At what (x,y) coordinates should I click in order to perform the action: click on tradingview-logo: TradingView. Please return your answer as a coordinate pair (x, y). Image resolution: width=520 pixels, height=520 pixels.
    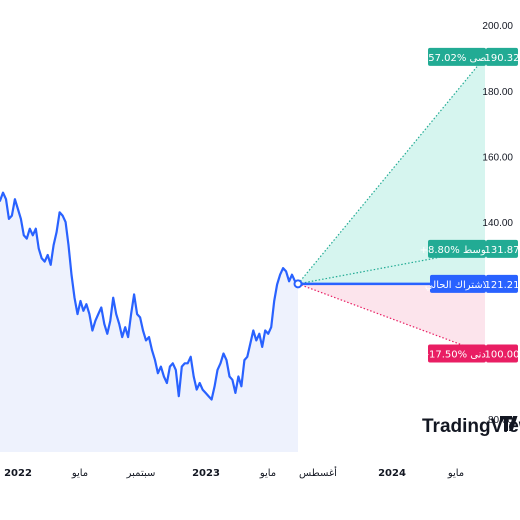
    Looking at the image, I should click on (471, 426).